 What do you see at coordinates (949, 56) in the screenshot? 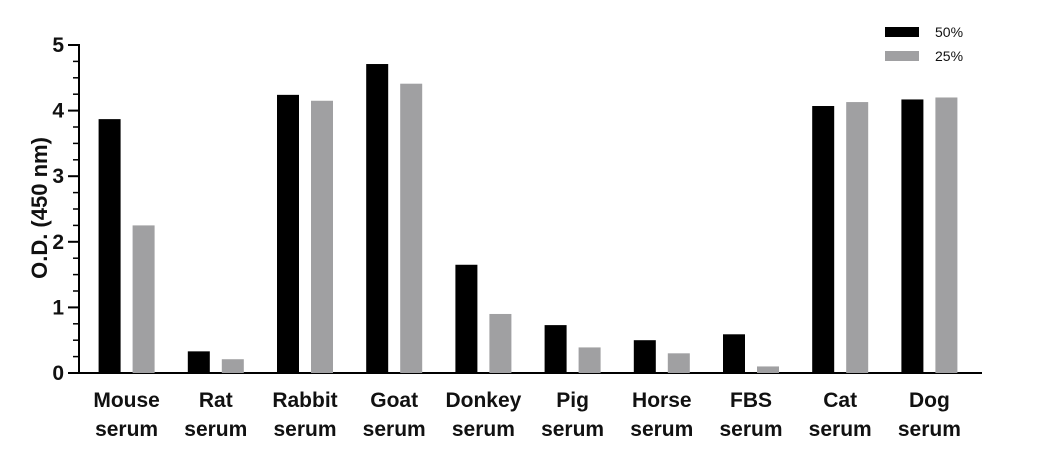
I see `legend-label: 25%` at bounding box center [949, 56].